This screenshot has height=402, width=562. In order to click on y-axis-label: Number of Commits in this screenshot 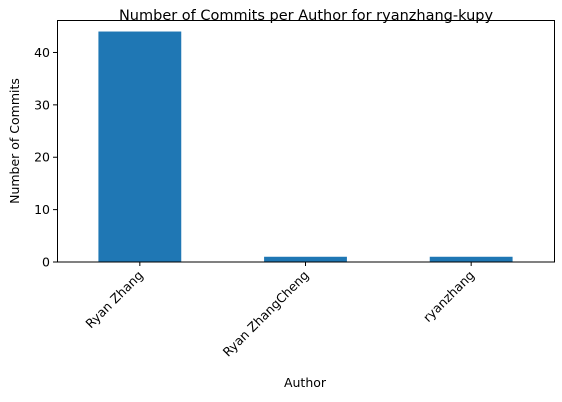, I will do `click(14, 141)`.